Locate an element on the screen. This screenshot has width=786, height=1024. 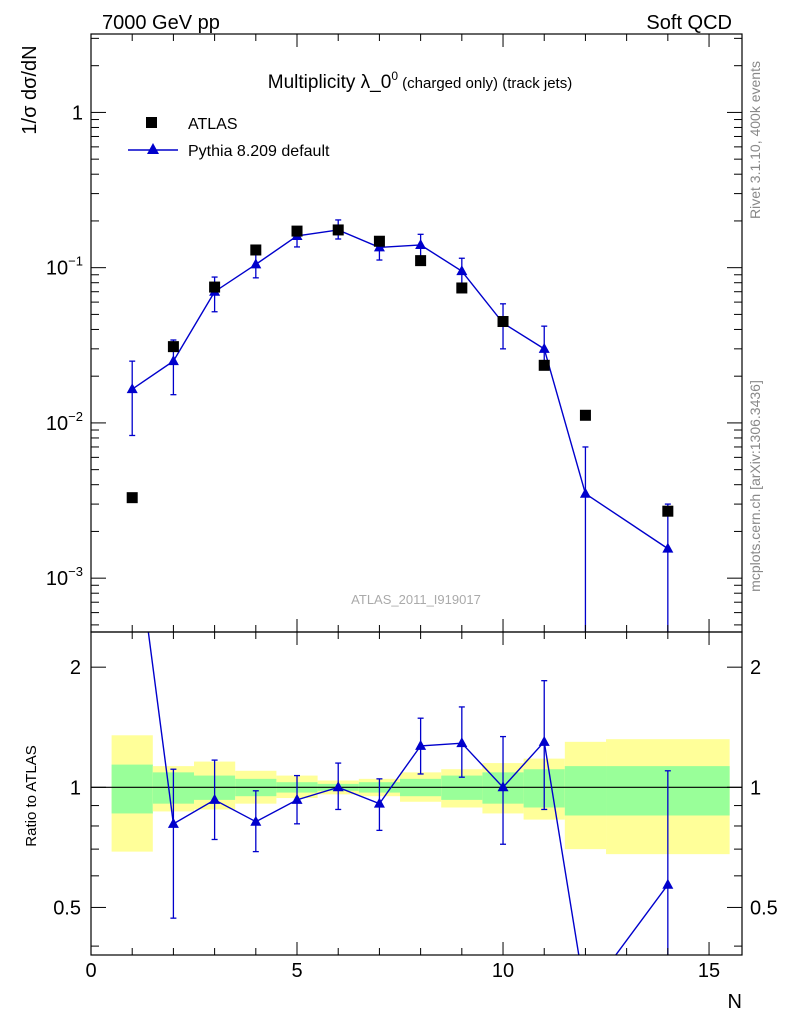
top-y-tick-label: 10⁻¹ is located at coordinates (64, 267).